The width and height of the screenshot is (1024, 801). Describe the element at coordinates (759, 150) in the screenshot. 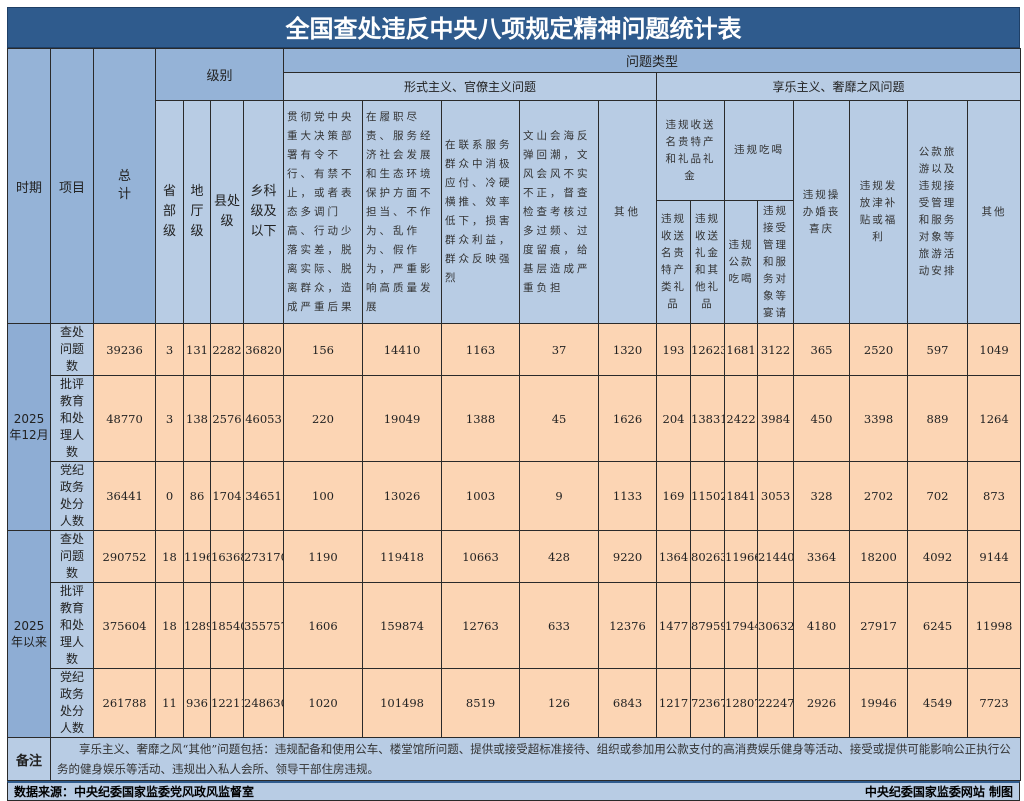

I see `header-dining-group: 违规吃喝` at that location.